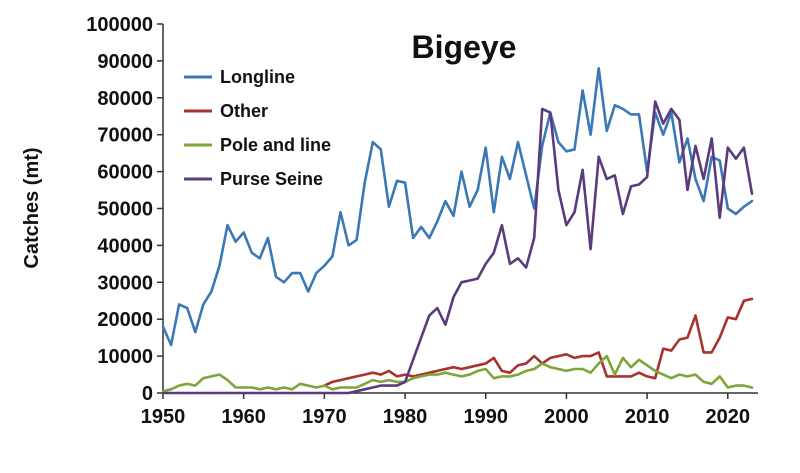 The image size is (800, 473). I want to click on legend: Longline Other Pole and line Purse Seine, so click(257, 128).